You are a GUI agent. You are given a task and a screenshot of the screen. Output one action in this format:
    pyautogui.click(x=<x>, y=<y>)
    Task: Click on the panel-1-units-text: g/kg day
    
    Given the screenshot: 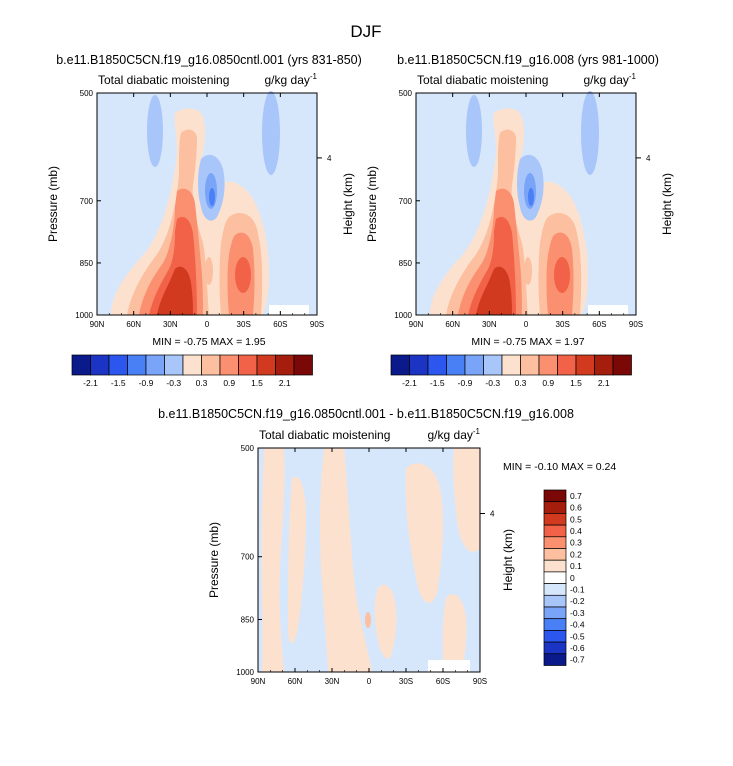 What is the action you would take?
    pyautogui.click(x=287, y=80)
    